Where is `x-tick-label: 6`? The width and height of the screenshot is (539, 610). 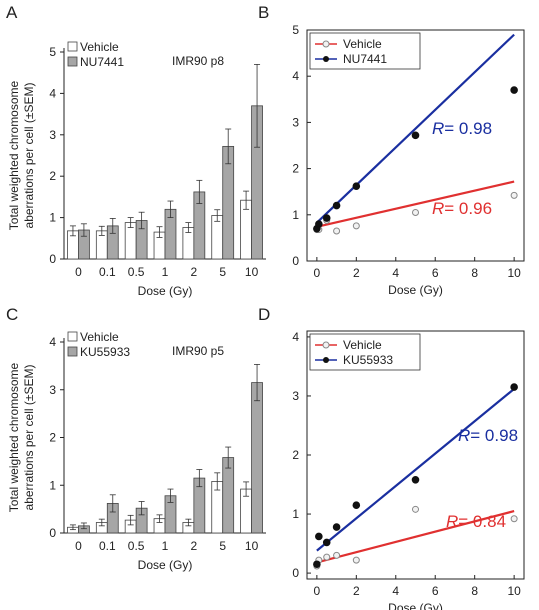 x-tick-label: 6 is located at coordinates (435, 591).